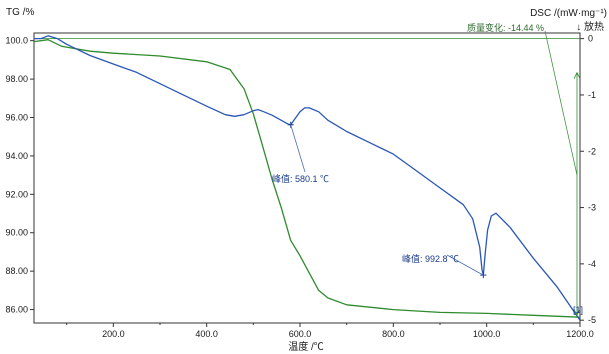  I want to click on right-y-tick-label: 0, so click(590, 39).